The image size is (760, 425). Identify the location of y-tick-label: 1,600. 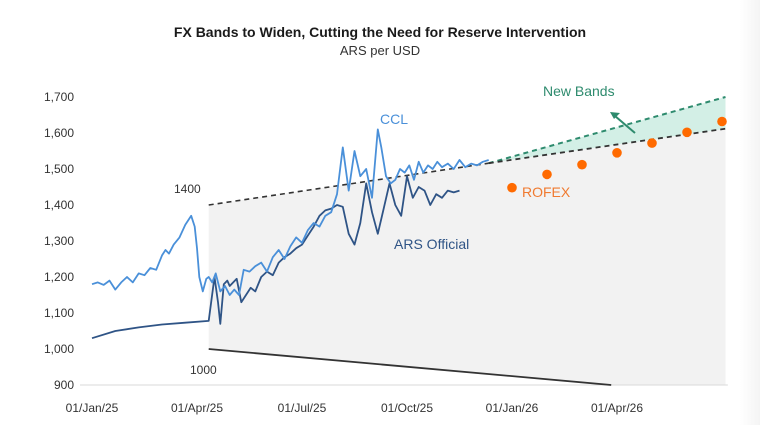
(59, 133).